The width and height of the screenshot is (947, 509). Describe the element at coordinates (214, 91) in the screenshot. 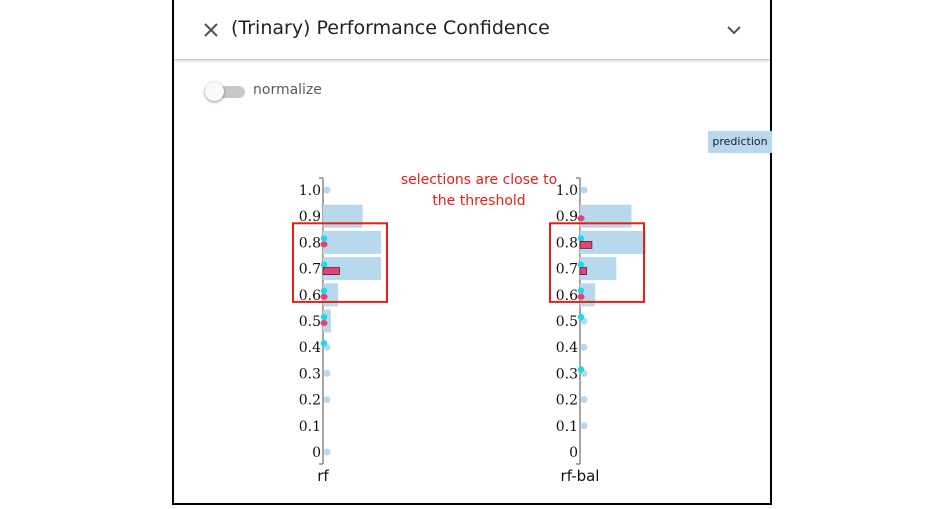

I see `toggle-knob` at that location.